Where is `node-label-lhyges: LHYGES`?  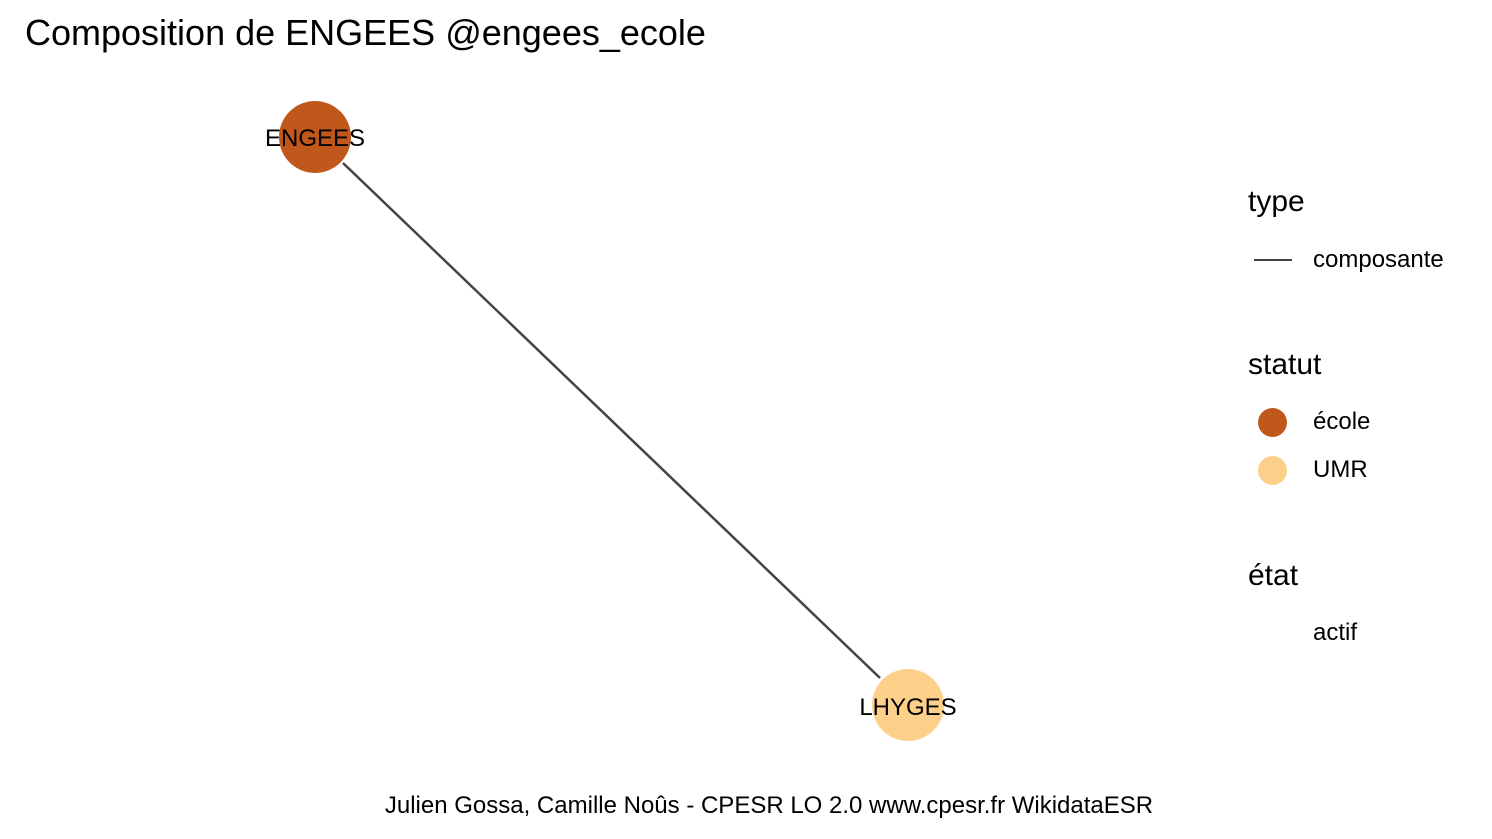
node-label-lhyges: LHYGES is located at coordinates (907, 707).